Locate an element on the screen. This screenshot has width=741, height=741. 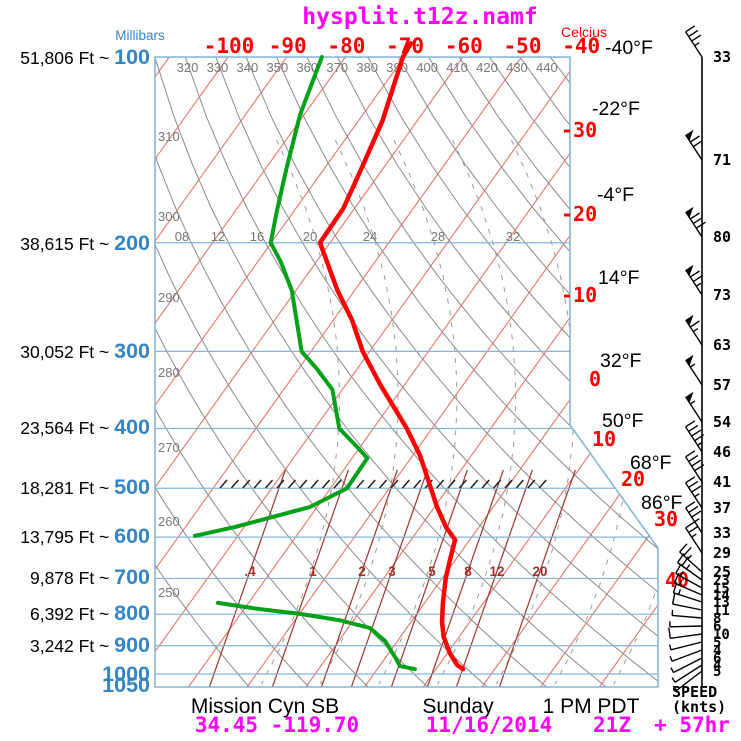
wind-speed-label: 57 is located at coordinates (722, 385).